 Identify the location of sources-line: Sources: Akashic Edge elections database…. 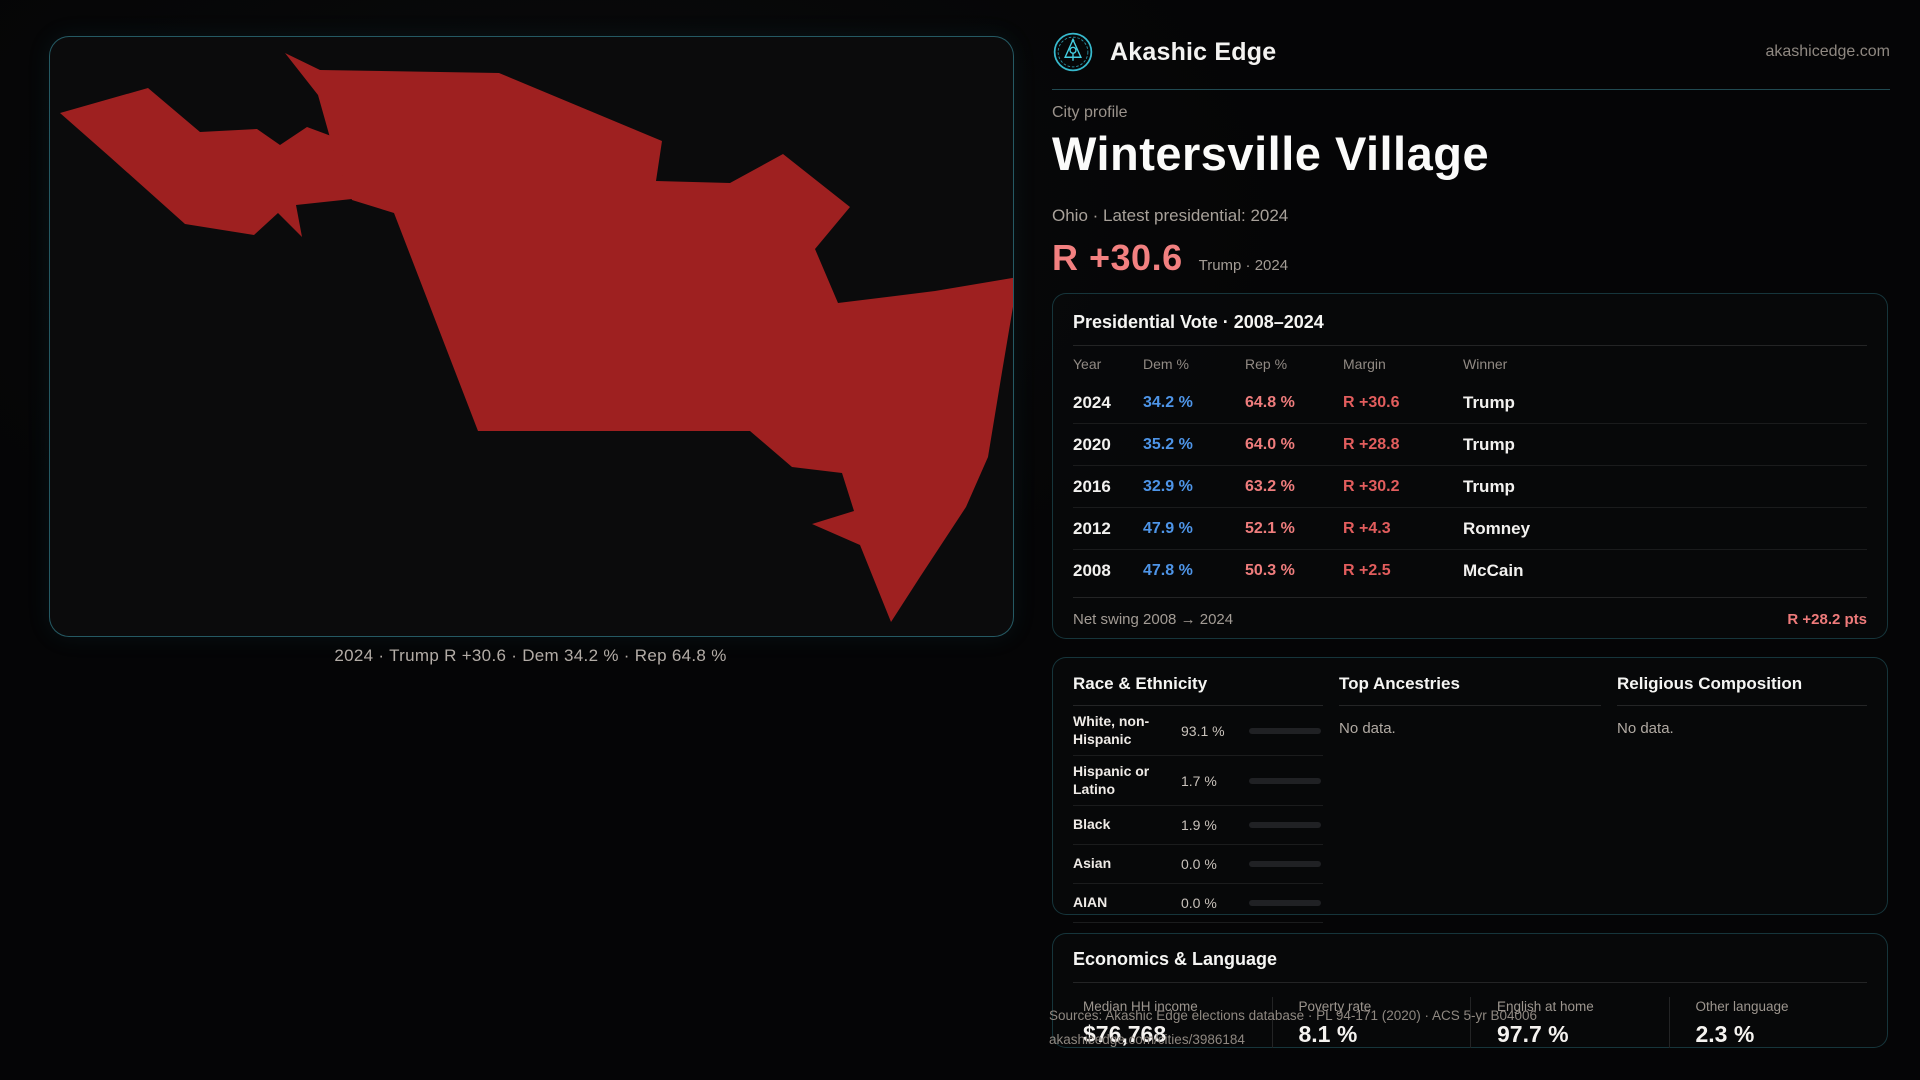
(1293, 1015).